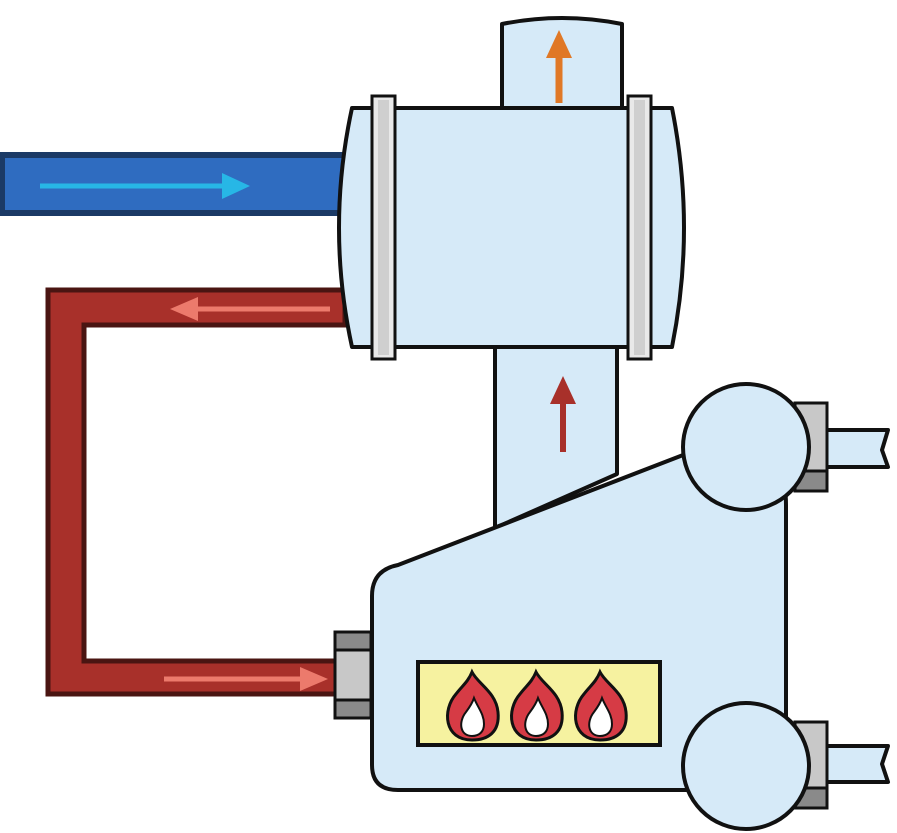 This screenshot has width=897, height=833. I want to click on return-flow-arrow-bottom-icon, so click(246, 679).